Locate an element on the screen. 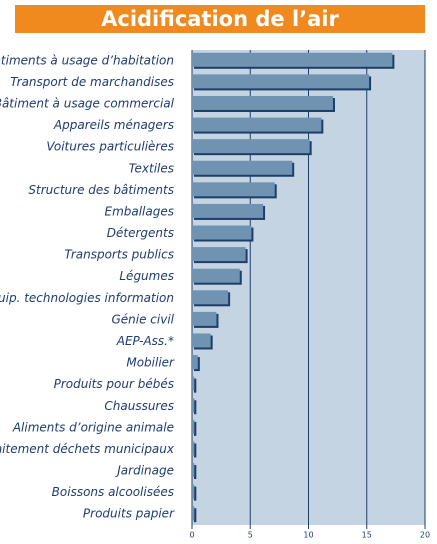 This screenshot has height=544, width=437. y-tick-label: Mobilier is located at coordinates (150, 363).